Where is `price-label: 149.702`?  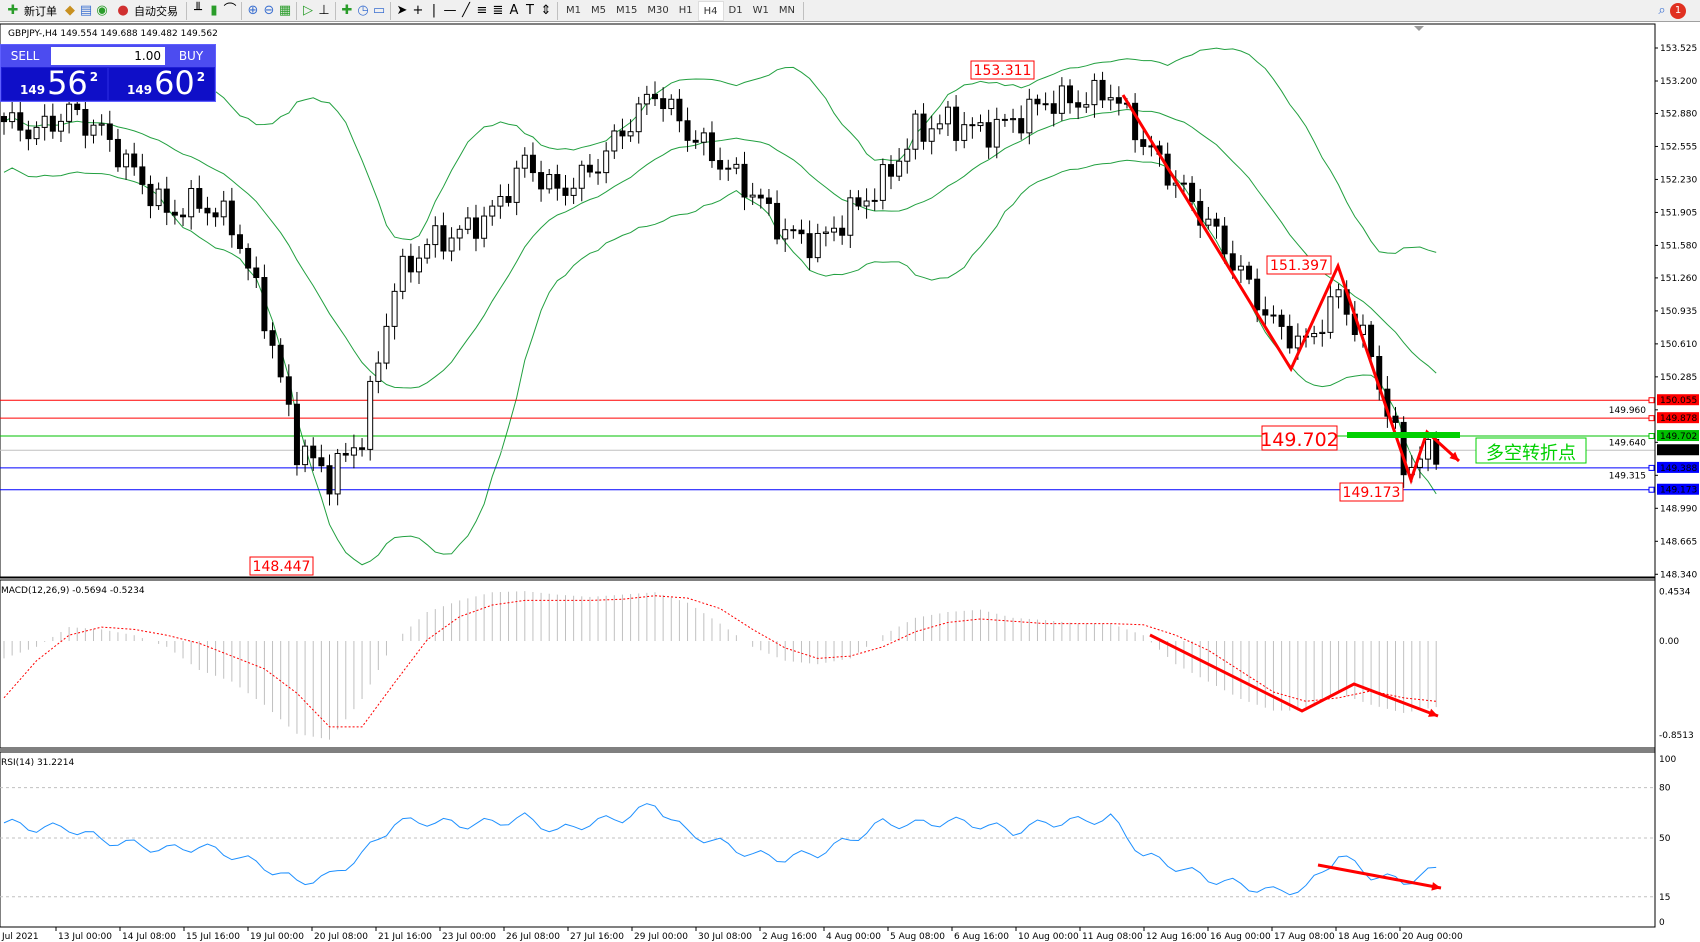 price-label: 149.702 is located at coordinates (1299, 440).